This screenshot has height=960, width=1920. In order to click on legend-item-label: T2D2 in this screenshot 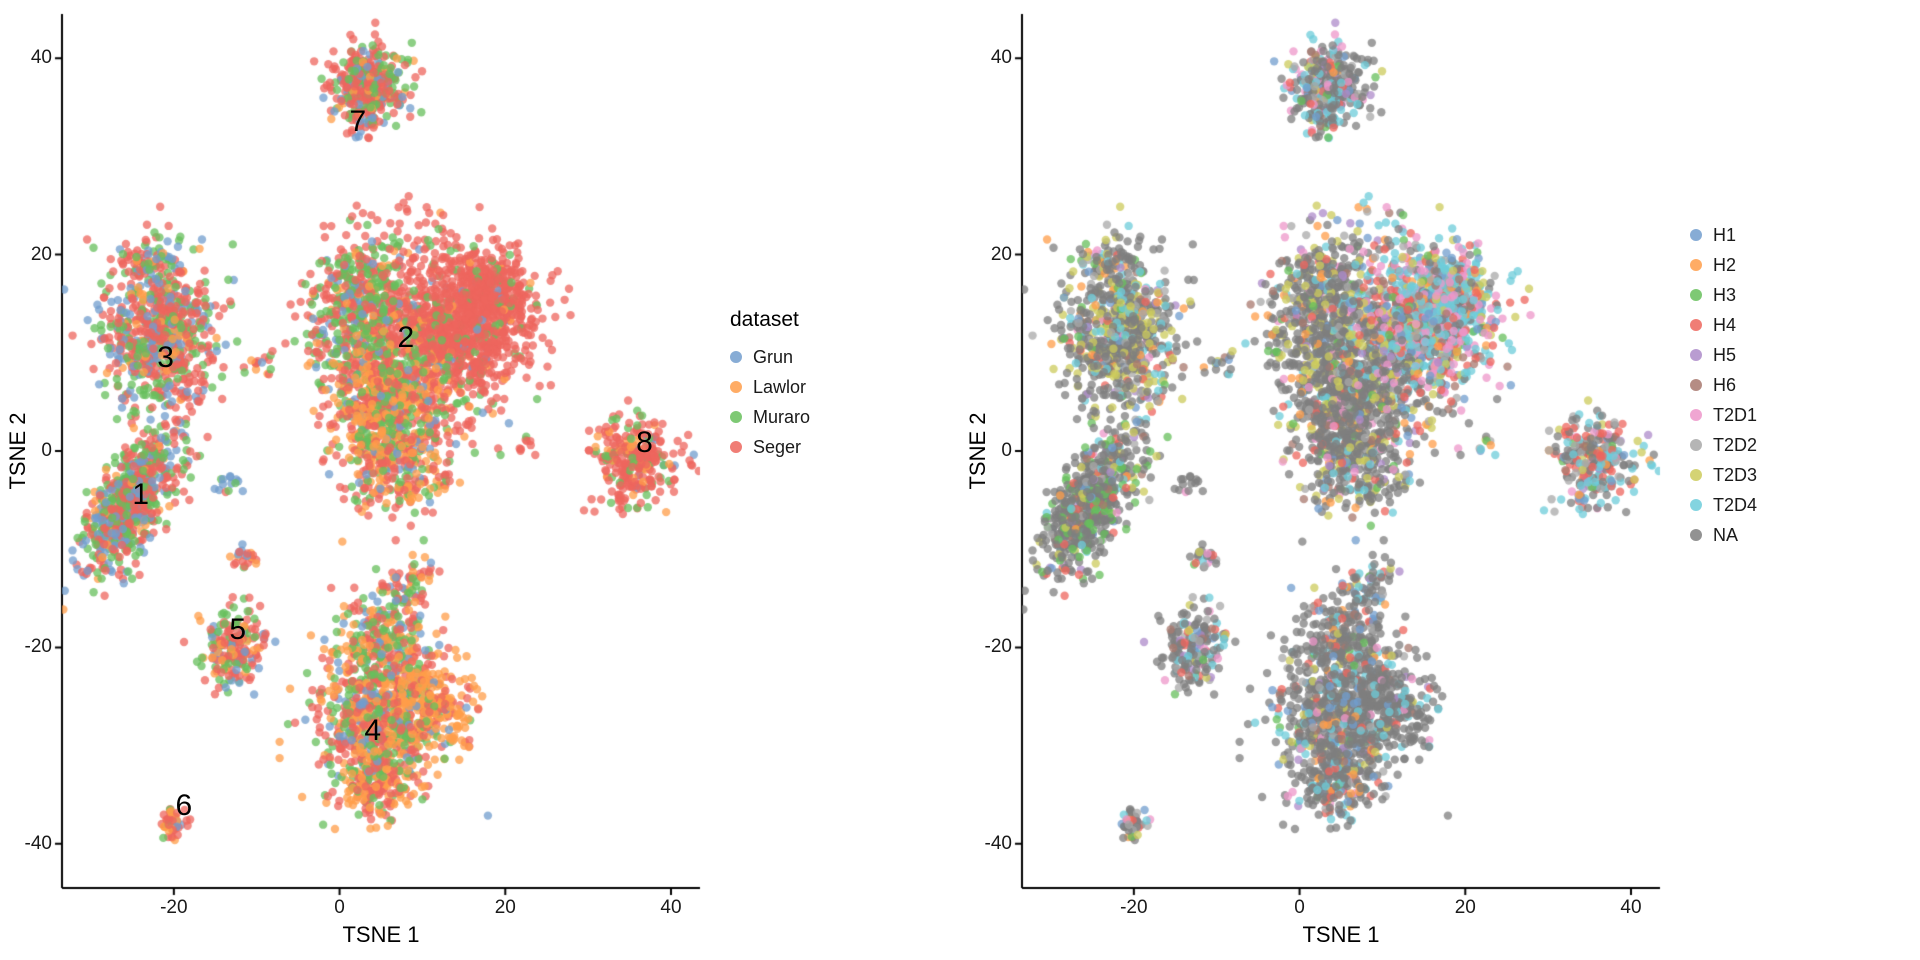, I will do `click(1735, 444)`.